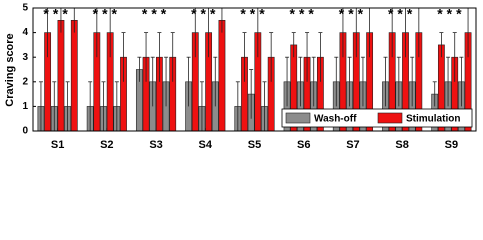  What do you see at coordinates (335, 119) in the screenshot?
I see `legend-label: Wash-off` at bounding box center [335, 119].